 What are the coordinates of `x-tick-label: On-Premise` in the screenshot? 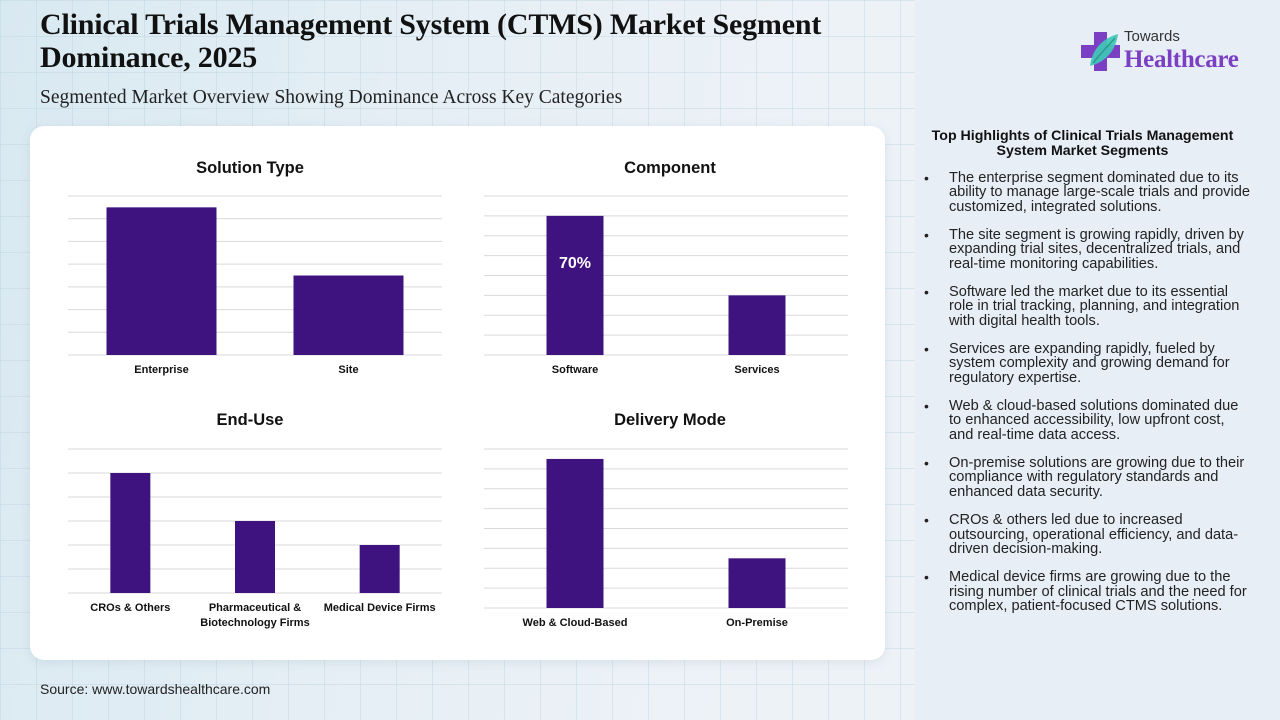 It's located at (757, 623).